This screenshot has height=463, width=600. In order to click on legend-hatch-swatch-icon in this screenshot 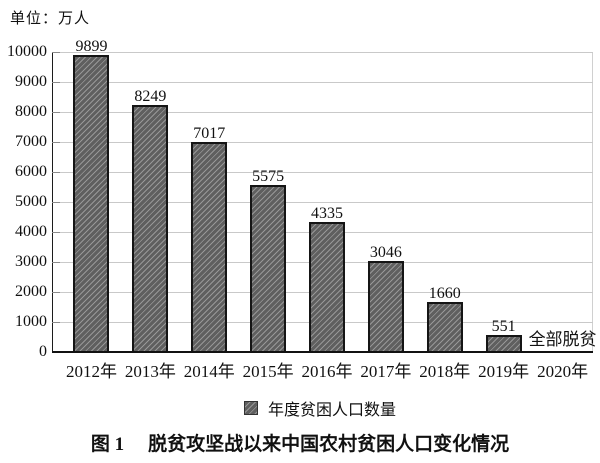, I will do `click(251, 408)`.